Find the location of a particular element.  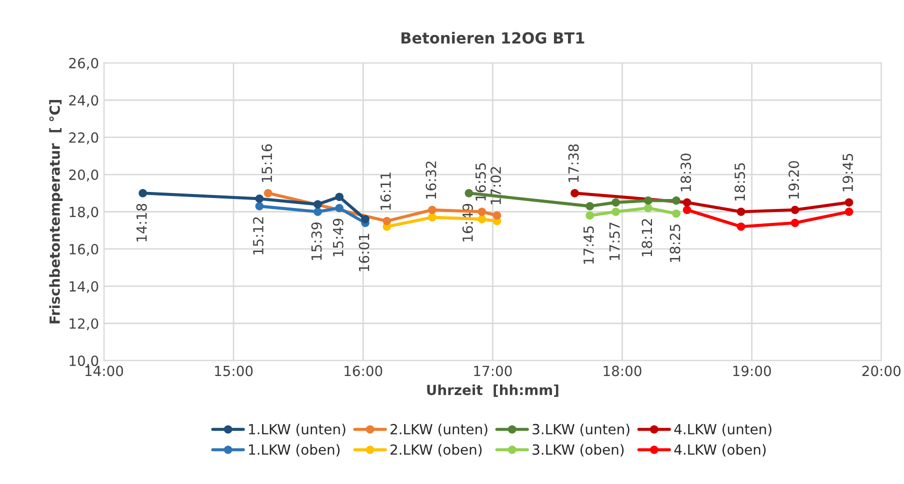

legend-label: 4.LKW (oben) is located at coordinates (720, 450).